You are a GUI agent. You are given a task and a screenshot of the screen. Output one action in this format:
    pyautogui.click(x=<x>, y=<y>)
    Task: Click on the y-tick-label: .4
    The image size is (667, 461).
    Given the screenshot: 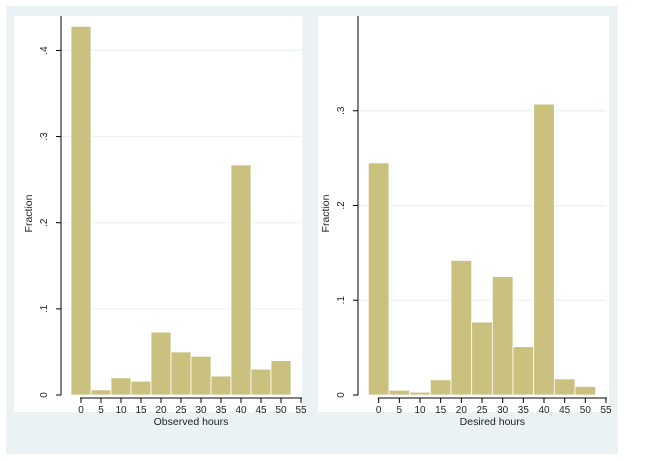 What is the action you would take?
    pyautogui.click(x=44, y=50)
    